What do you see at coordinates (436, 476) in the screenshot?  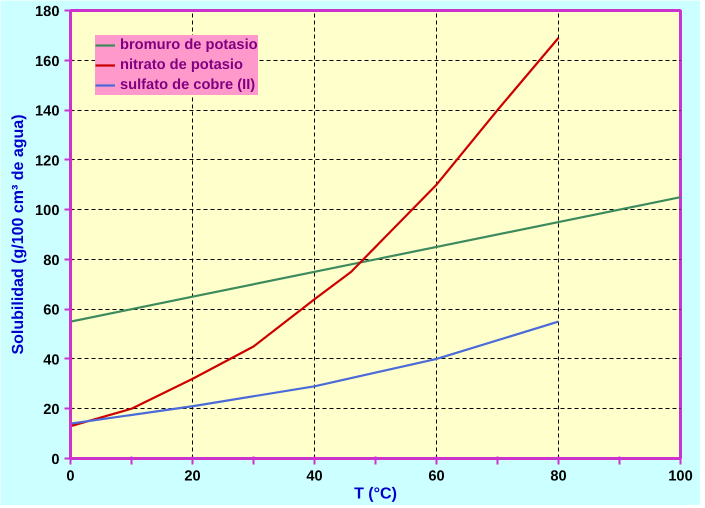 I see `x-tick-label: 60` at bounding box center [436, 476].